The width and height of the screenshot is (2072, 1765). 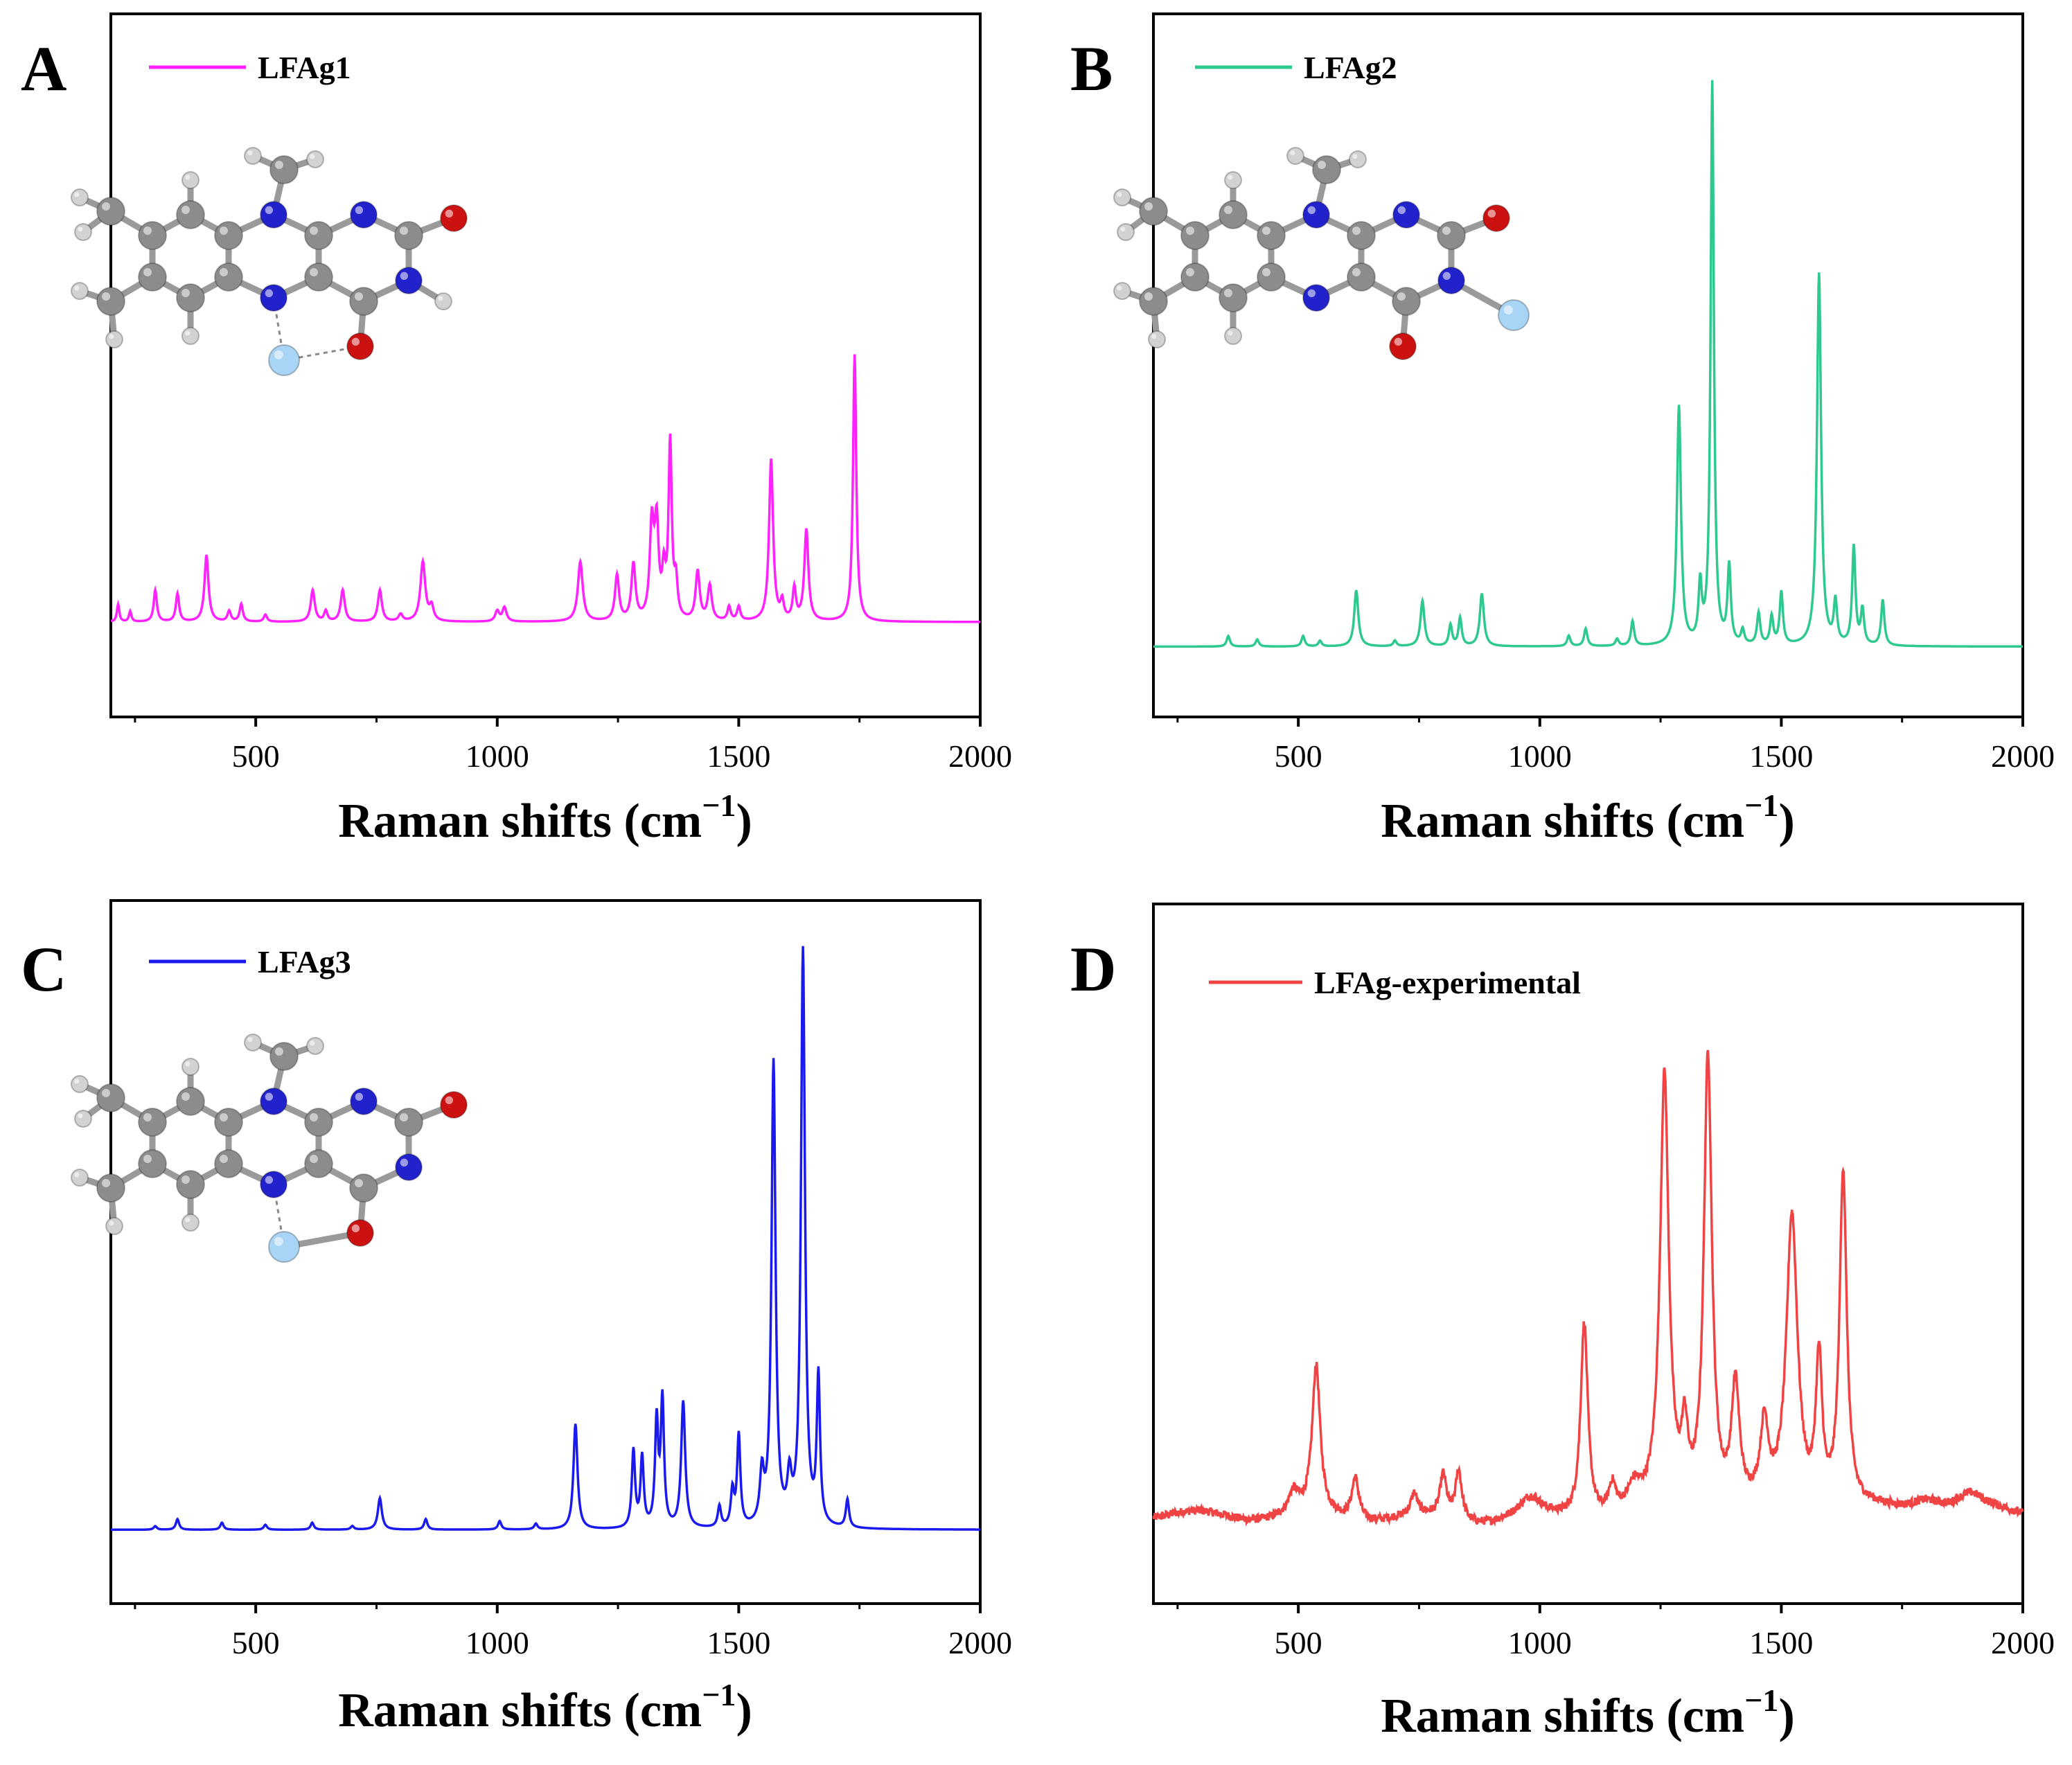 I want to click on legend-label-lfag3: LFAg3, so click(x=304, y=961).